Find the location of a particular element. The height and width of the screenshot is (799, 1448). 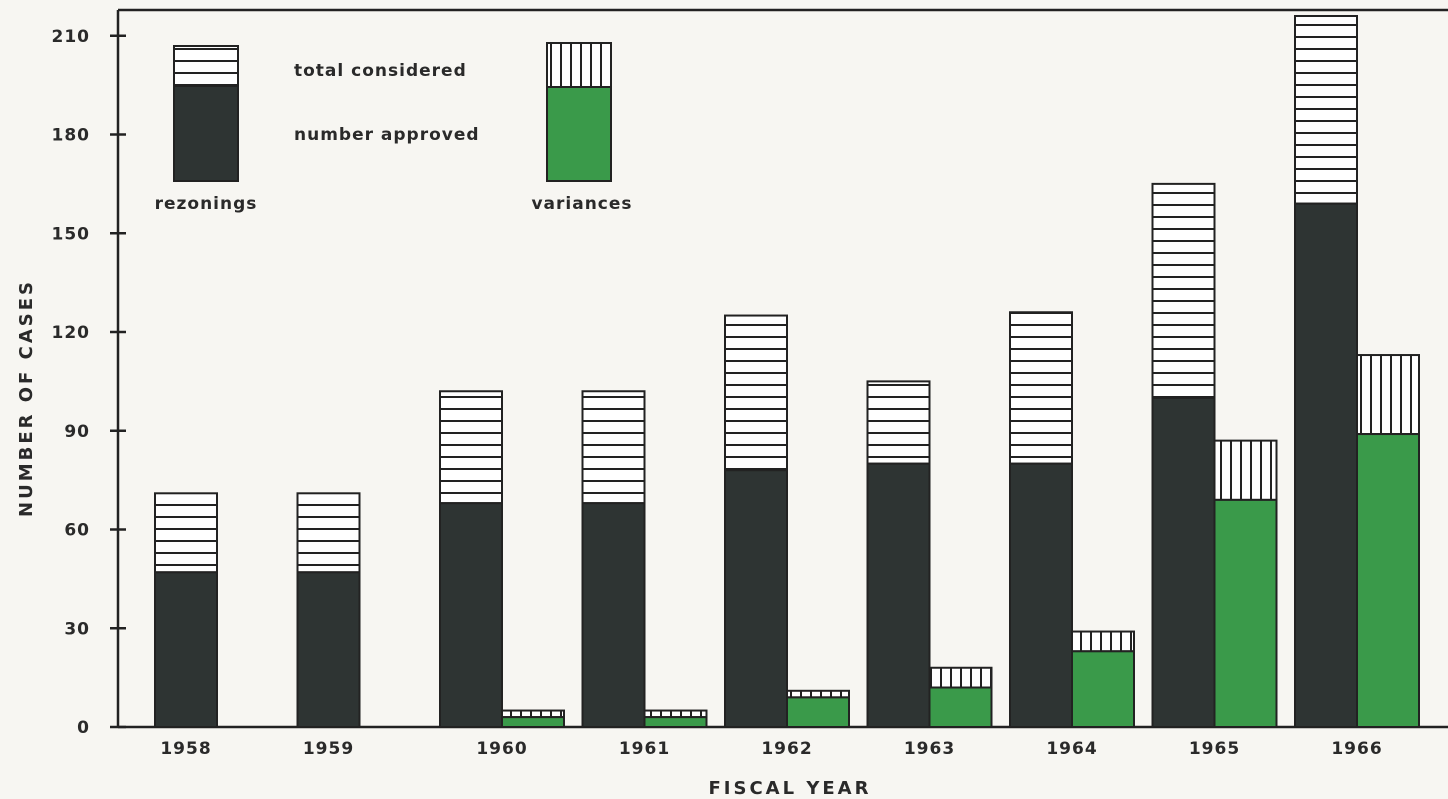

x-tick-label: 1966 is located at coordinates (1356, 749).